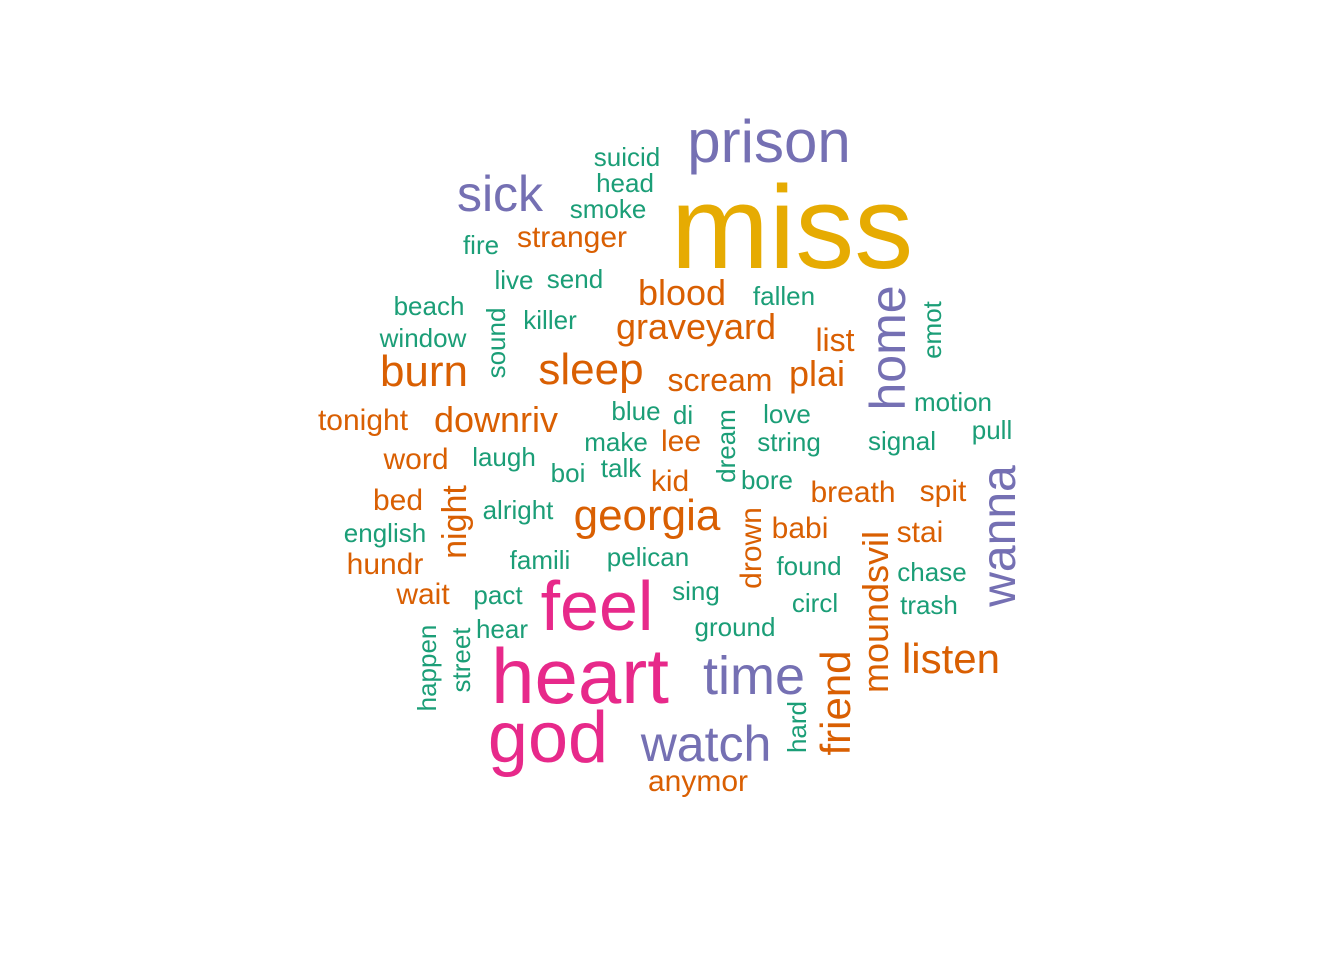 The width and height of the screenshot is (1344, 960). Describe the element at coordinates (518, 510) in the screenshot. I see `word-alright: alright` at that location.